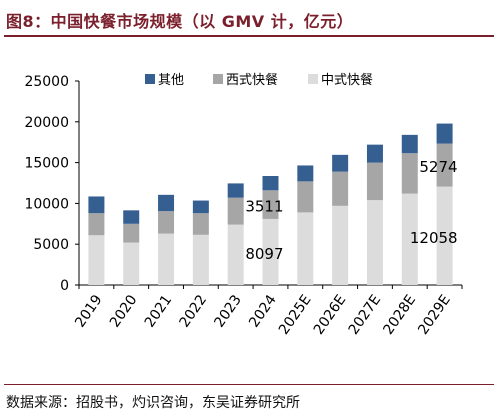 Image resolution: width=498 pixels, height=416 pixels. What do you see at coordinates (263, 311) in the screenshot?
I see `x-tick-label: 2024` at bounding box center [263, 311].